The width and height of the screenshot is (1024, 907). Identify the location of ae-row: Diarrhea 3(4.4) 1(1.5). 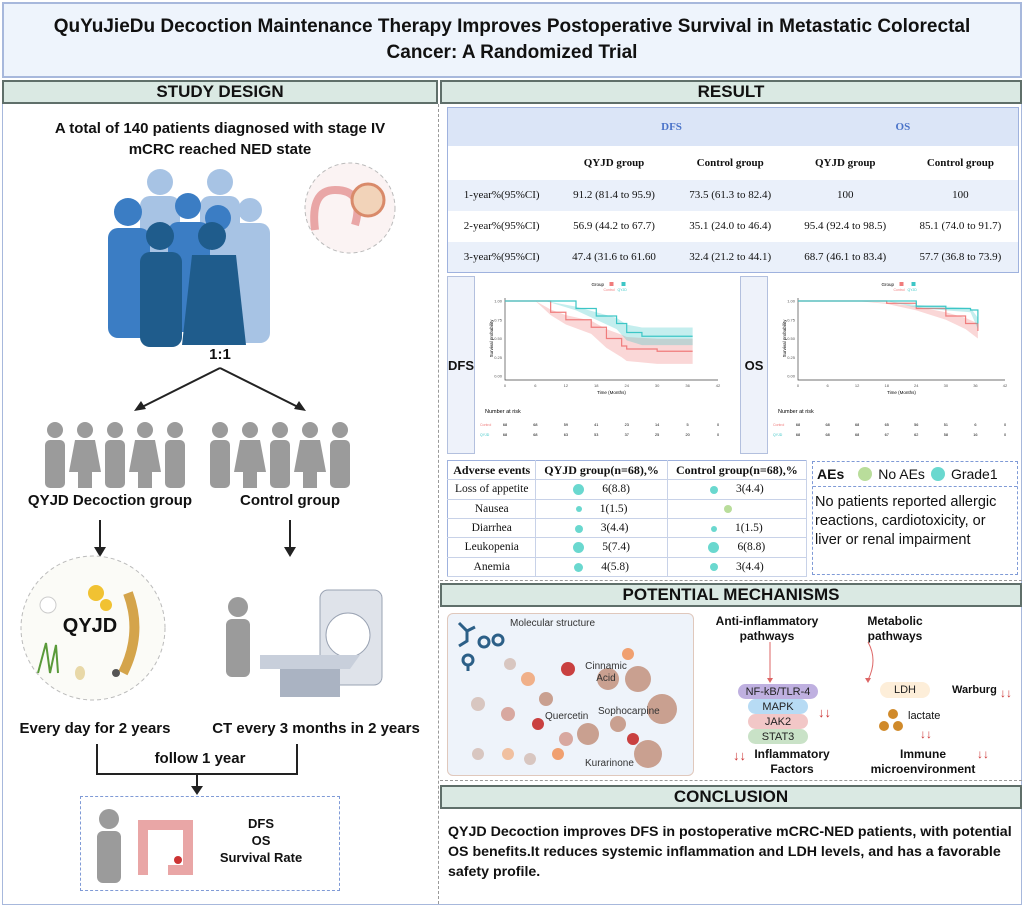
(627, 528).